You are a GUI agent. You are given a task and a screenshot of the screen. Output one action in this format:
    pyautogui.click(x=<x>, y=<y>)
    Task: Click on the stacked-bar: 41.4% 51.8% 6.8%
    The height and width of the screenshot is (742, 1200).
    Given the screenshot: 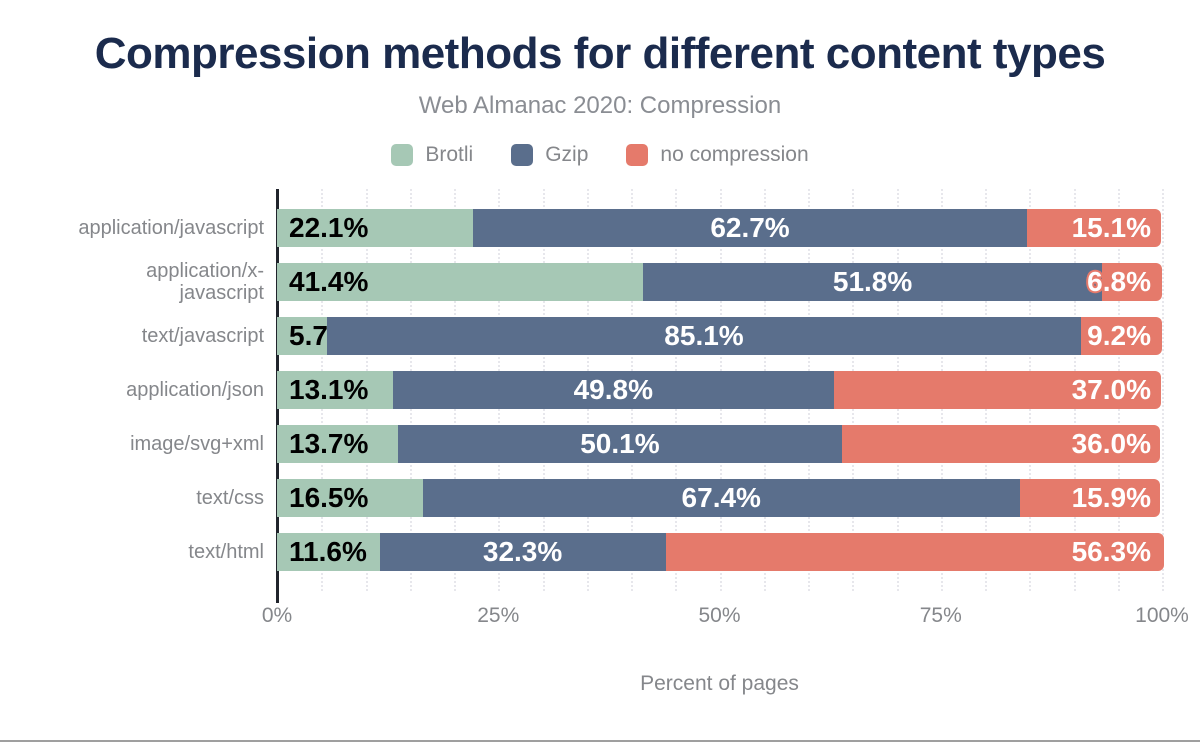 What is the action you would take?
    pyautogui.click(x=719, y=282)
    